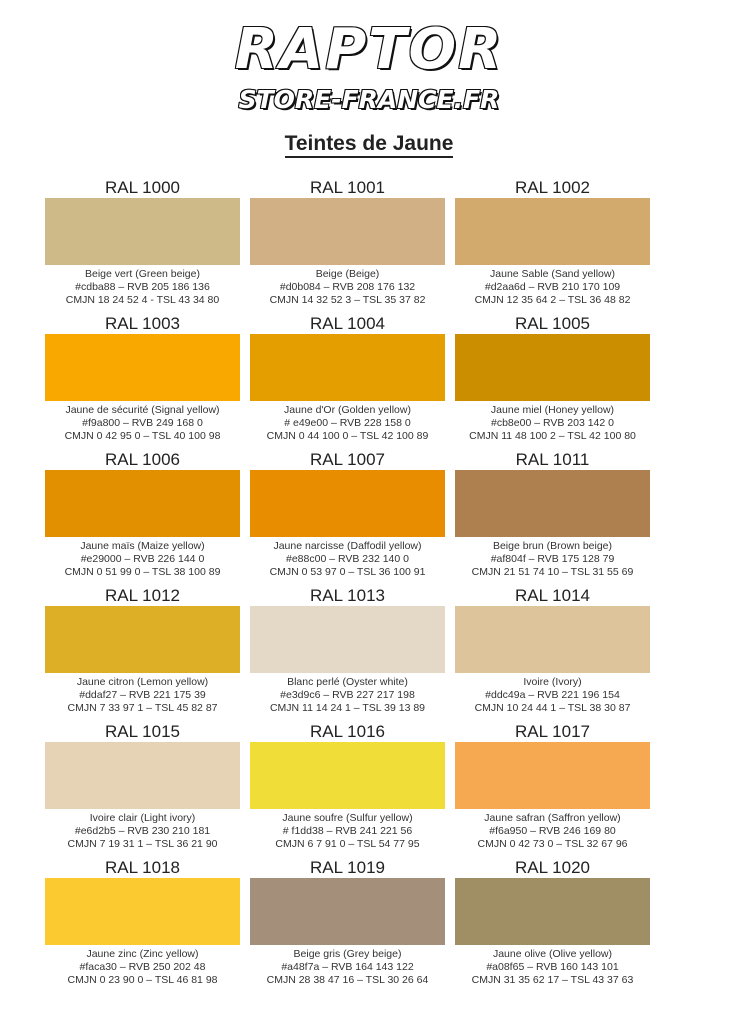  Describe the element at coordinates (347, 546) in the screenshot. I see `color-name: Jaune narcisse (Daffodil yellow)` at that location.